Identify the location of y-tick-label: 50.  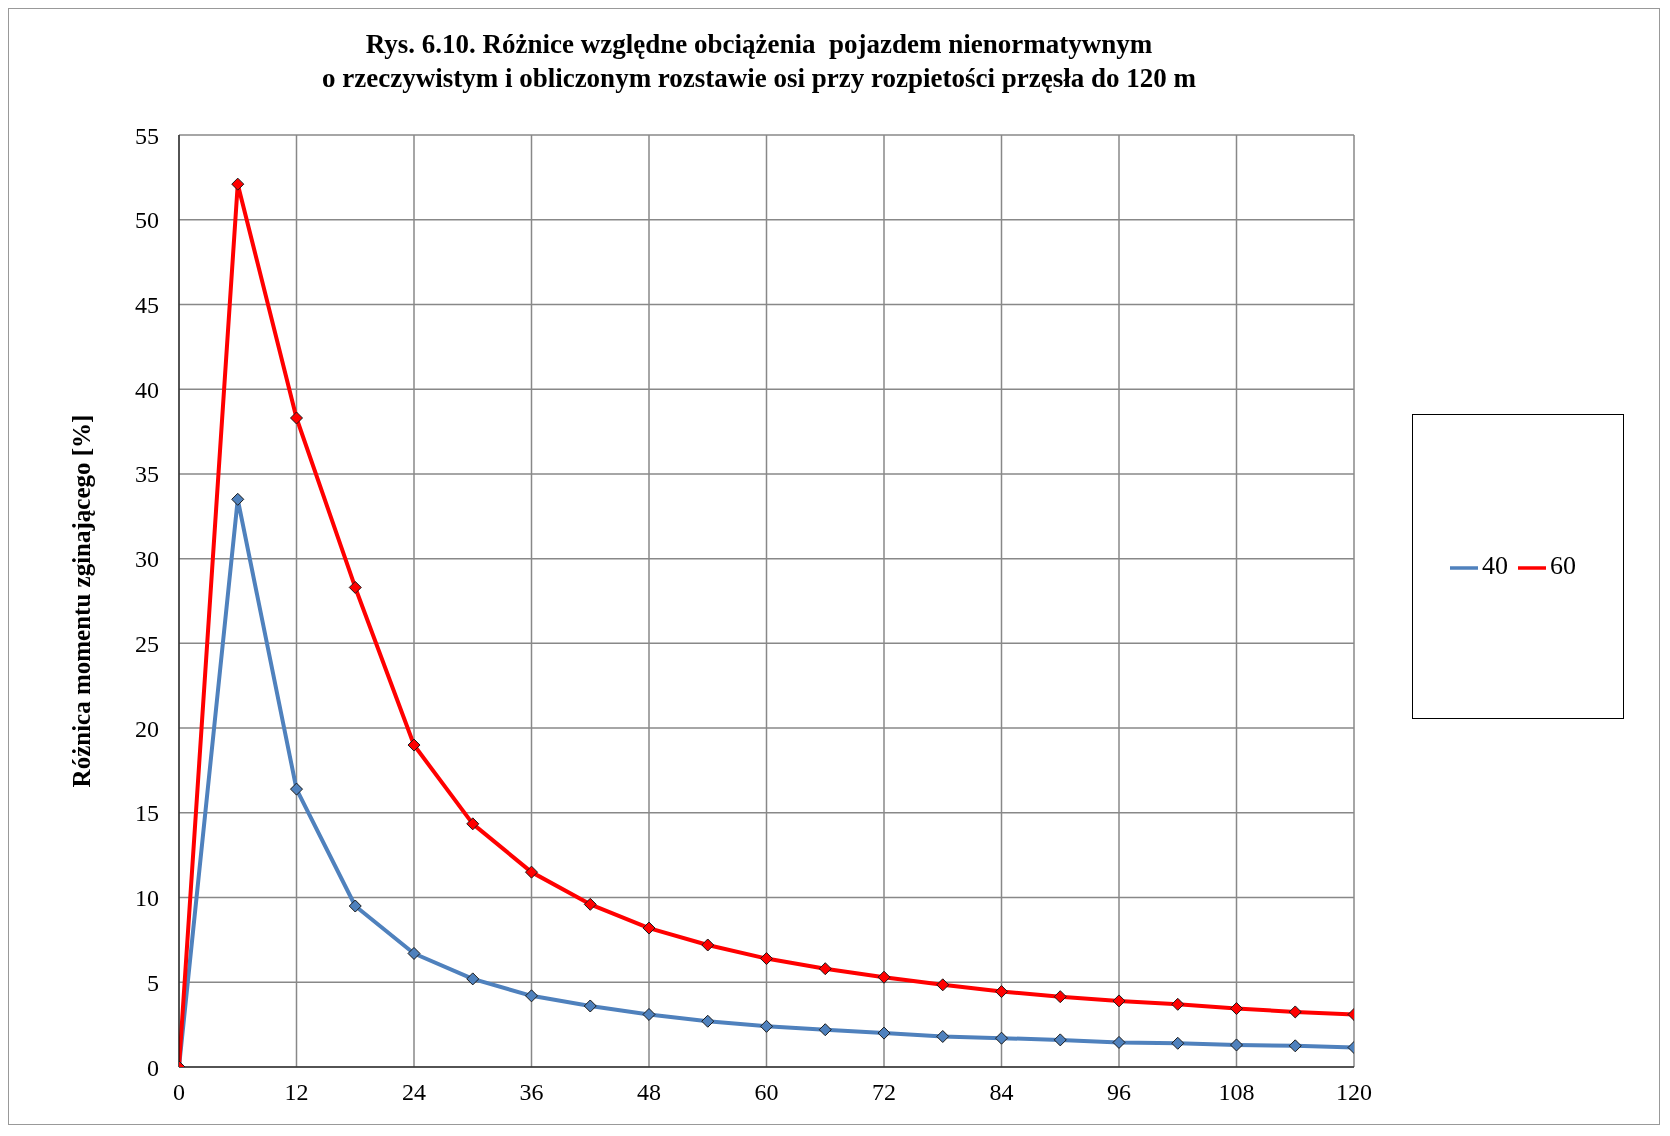
(147, 220).